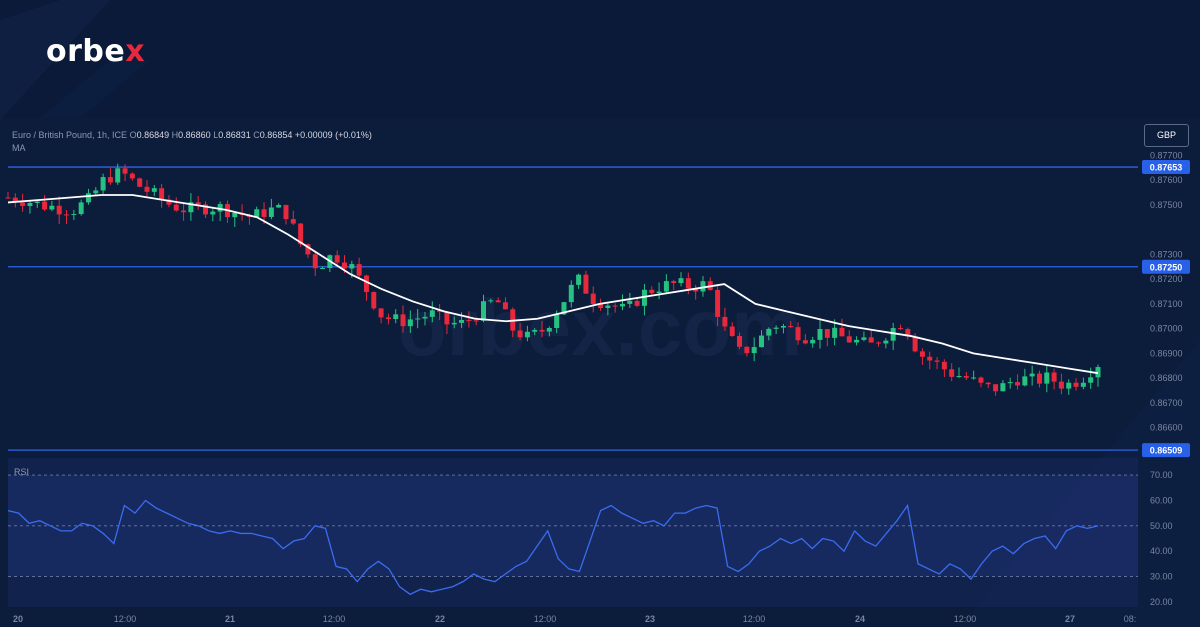 This screenshot has height=627, width=1200. I want to click on rsi-line, so click(553, 547).